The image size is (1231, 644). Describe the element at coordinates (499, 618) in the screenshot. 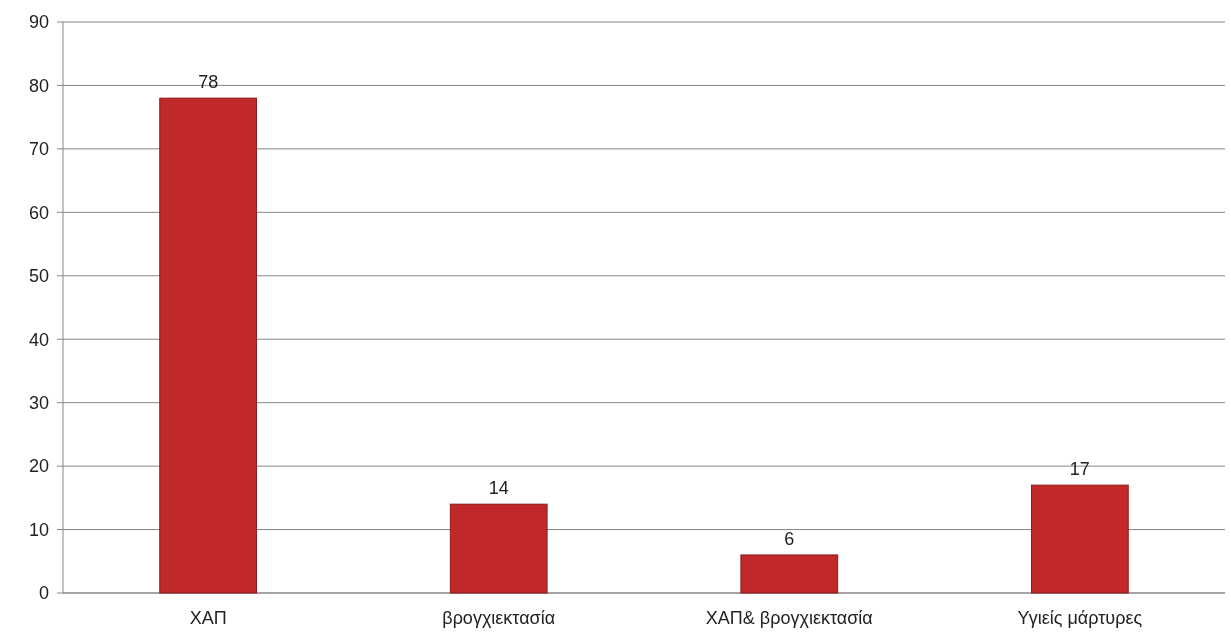

I see `x-tick-label: βρογχιεκτασία` at that location.